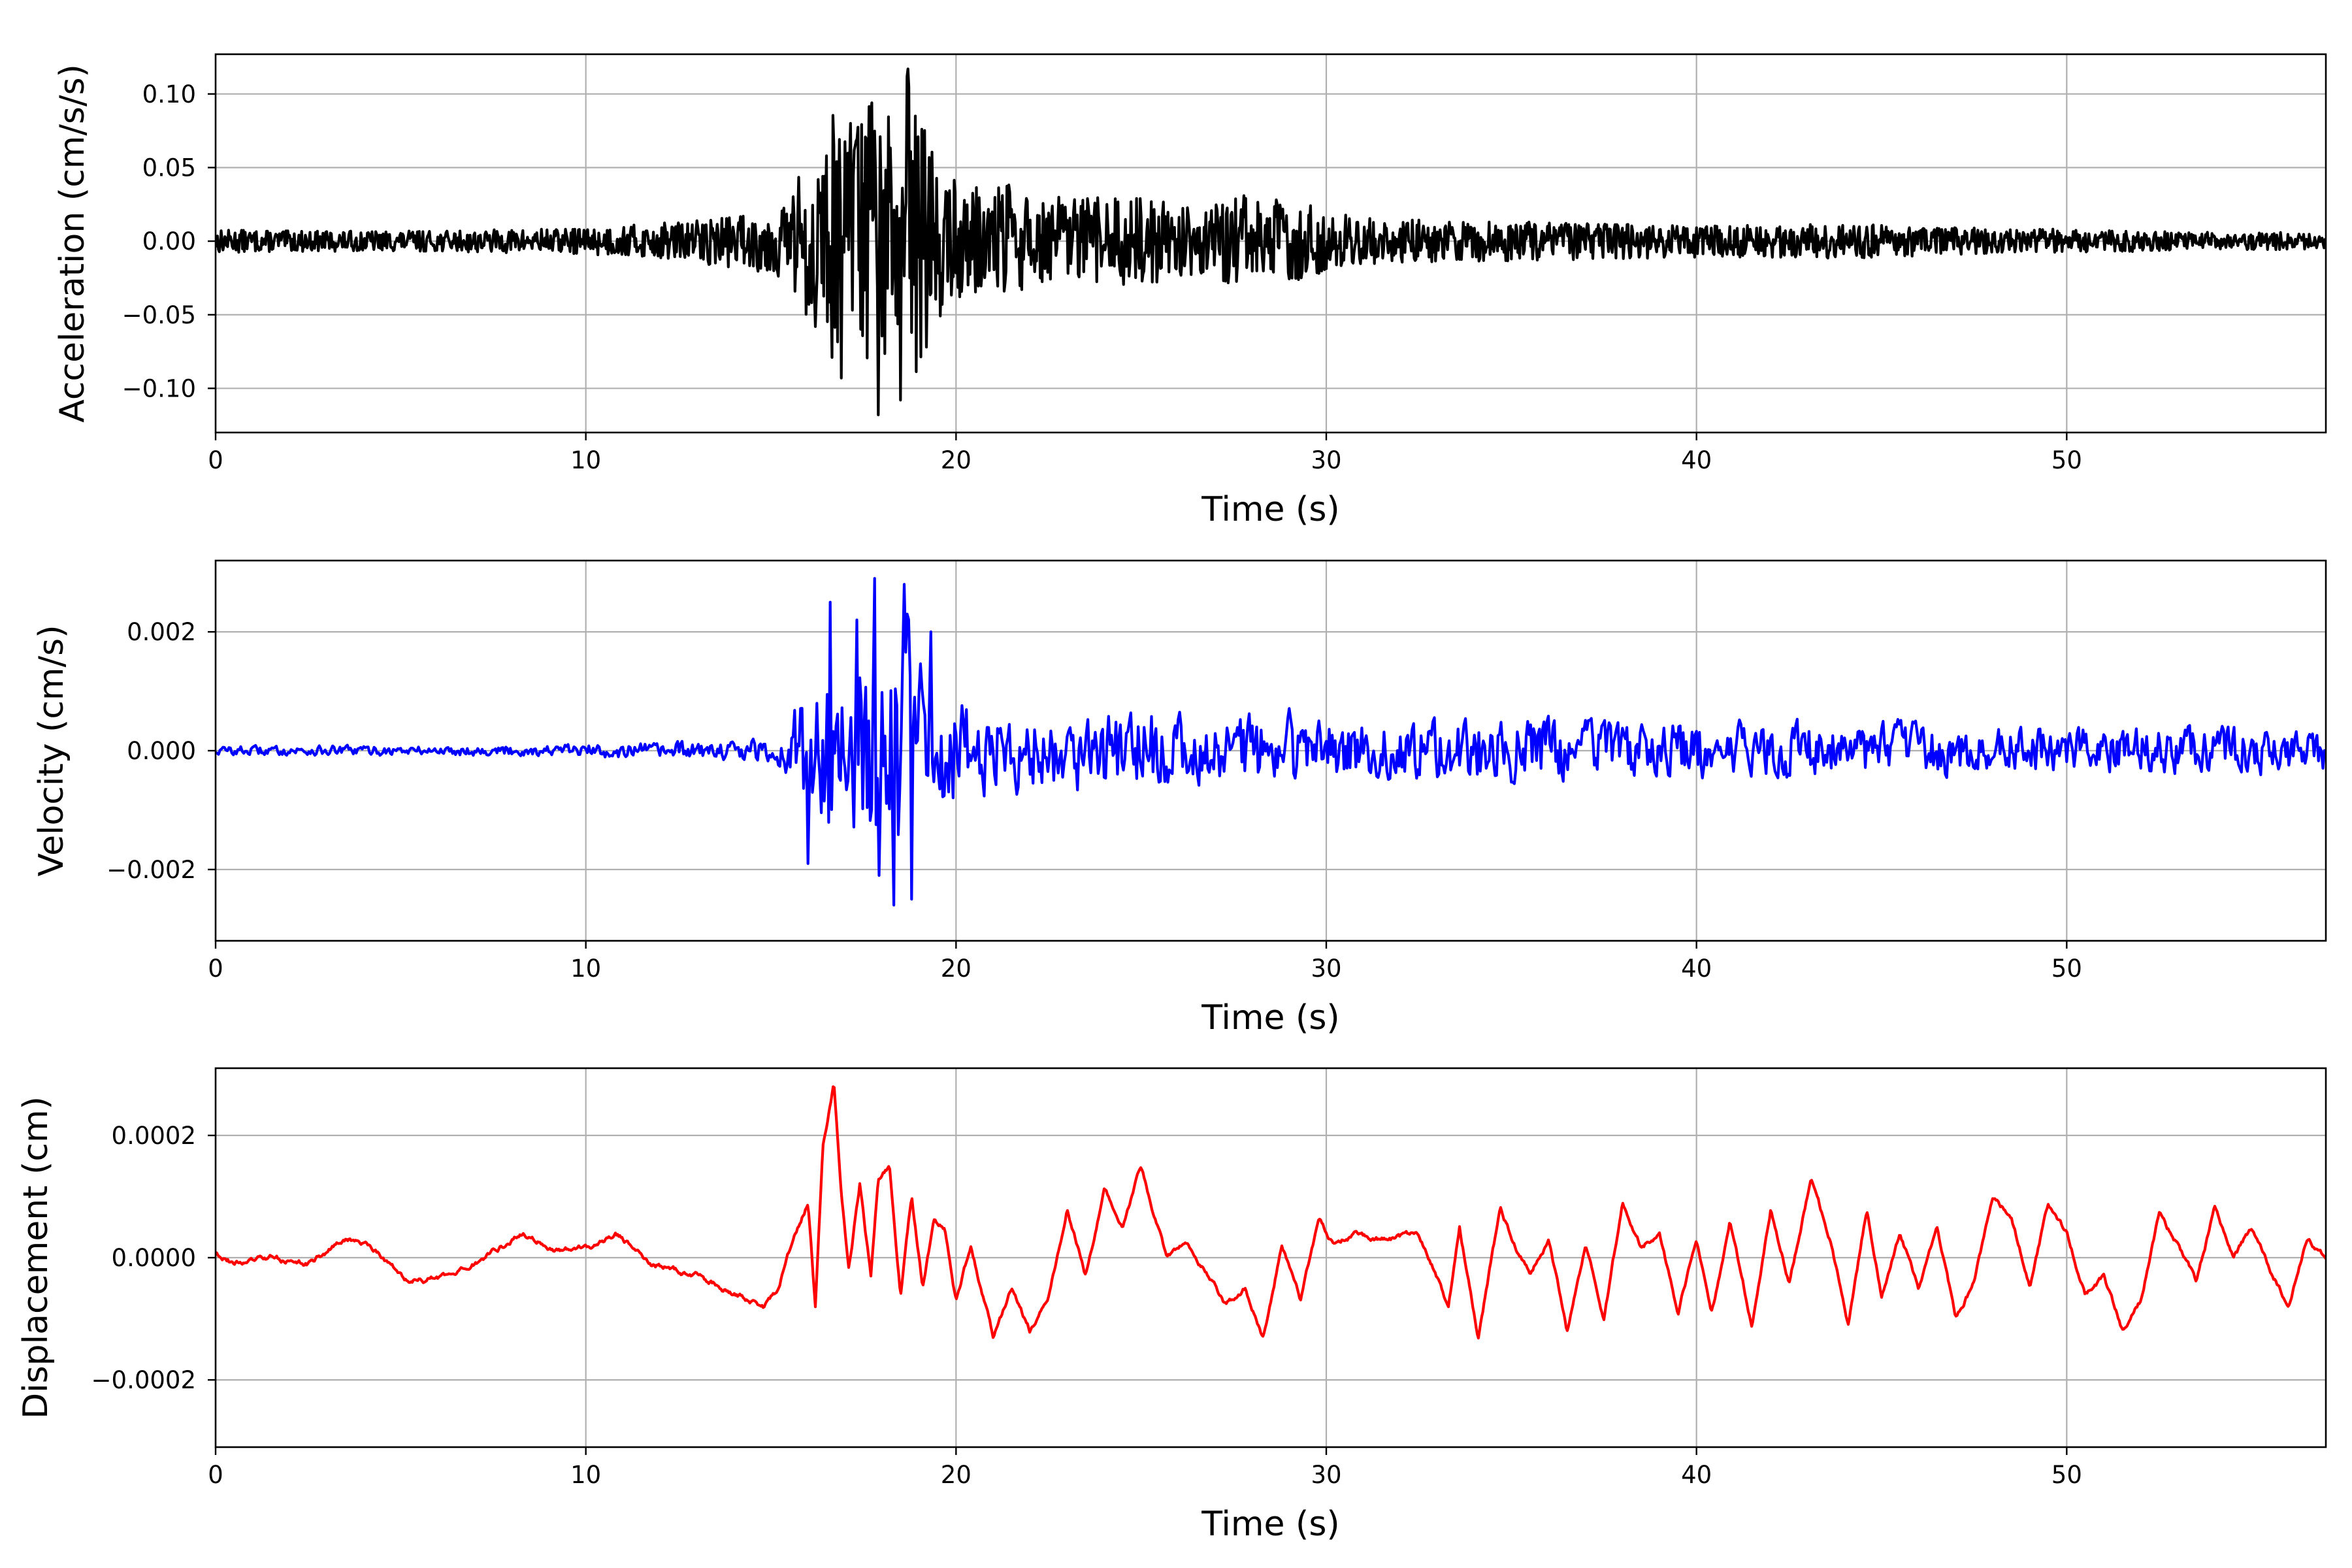 The image size is (2352, 1568). I want to click on velocity-y-tick-label: 0.002, so click(161, 632).